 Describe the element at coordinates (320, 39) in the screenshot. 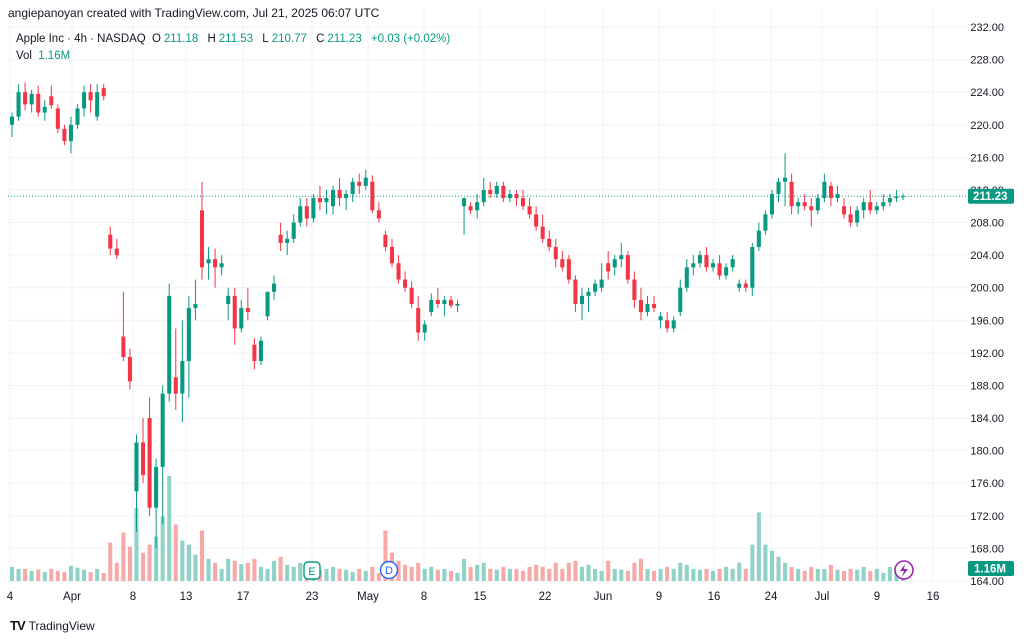

I see `close-label: C` at that location.